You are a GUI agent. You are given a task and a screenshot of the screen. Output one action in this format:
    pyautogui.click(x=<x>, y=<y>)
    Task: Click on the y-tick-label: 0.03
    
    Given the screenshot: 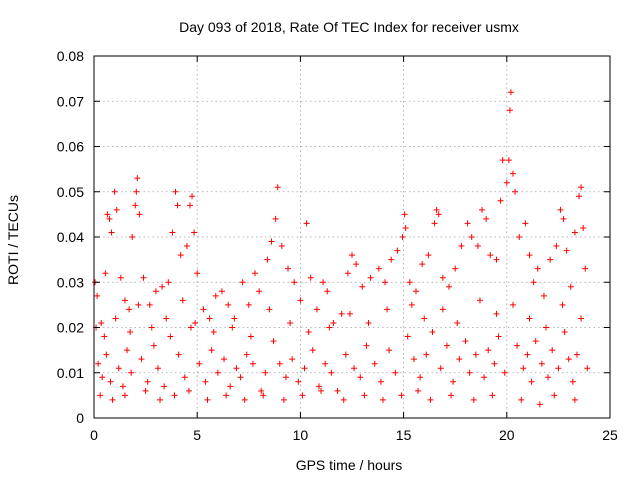 What is the action you would take?
    pyautogui.click(x=70, y=282)
    